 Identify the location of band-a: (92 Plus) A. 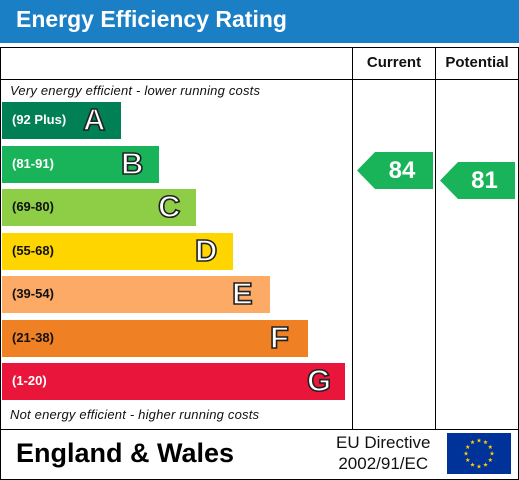
(61, 120).